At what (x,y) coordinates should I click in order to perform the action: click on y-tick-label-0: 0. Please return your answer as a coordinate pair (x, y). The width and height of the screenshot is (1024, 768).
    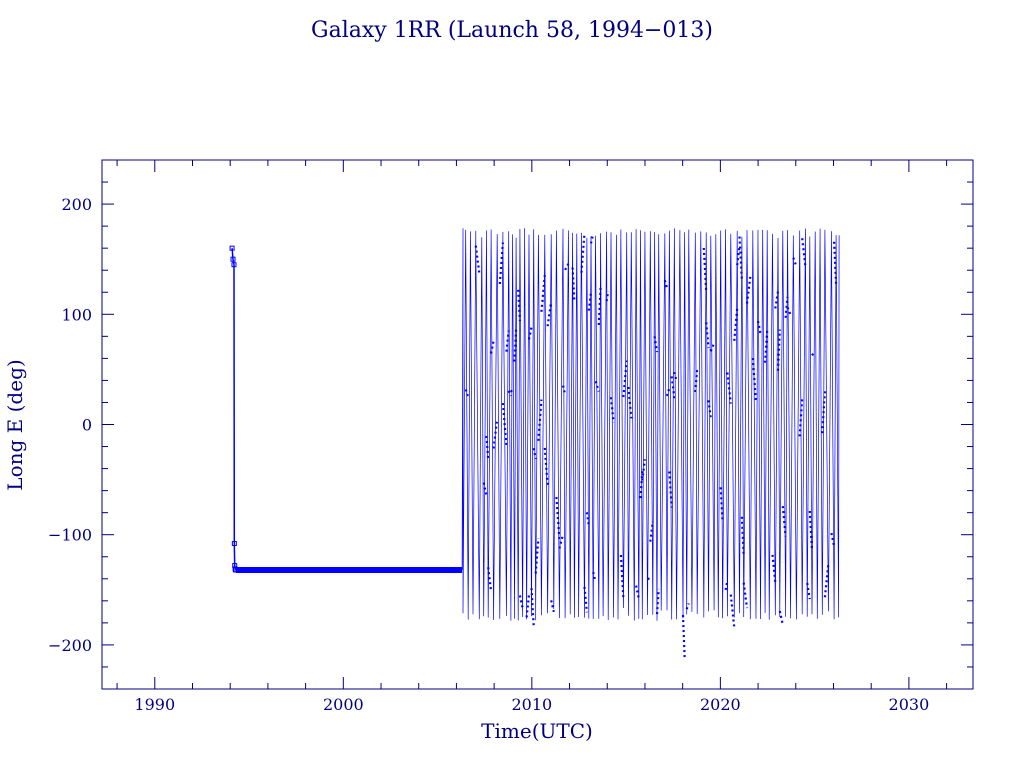
    Looking at the image, I should click on (87, 425).